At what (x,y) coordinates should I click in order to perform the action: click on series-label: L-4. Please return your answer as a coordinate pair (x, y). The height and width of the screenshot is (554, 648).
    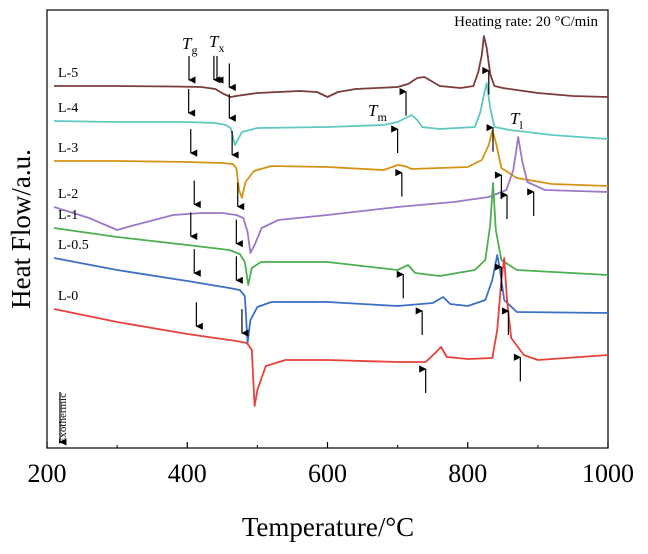
    Looking at the image, I should click on (68, 108).